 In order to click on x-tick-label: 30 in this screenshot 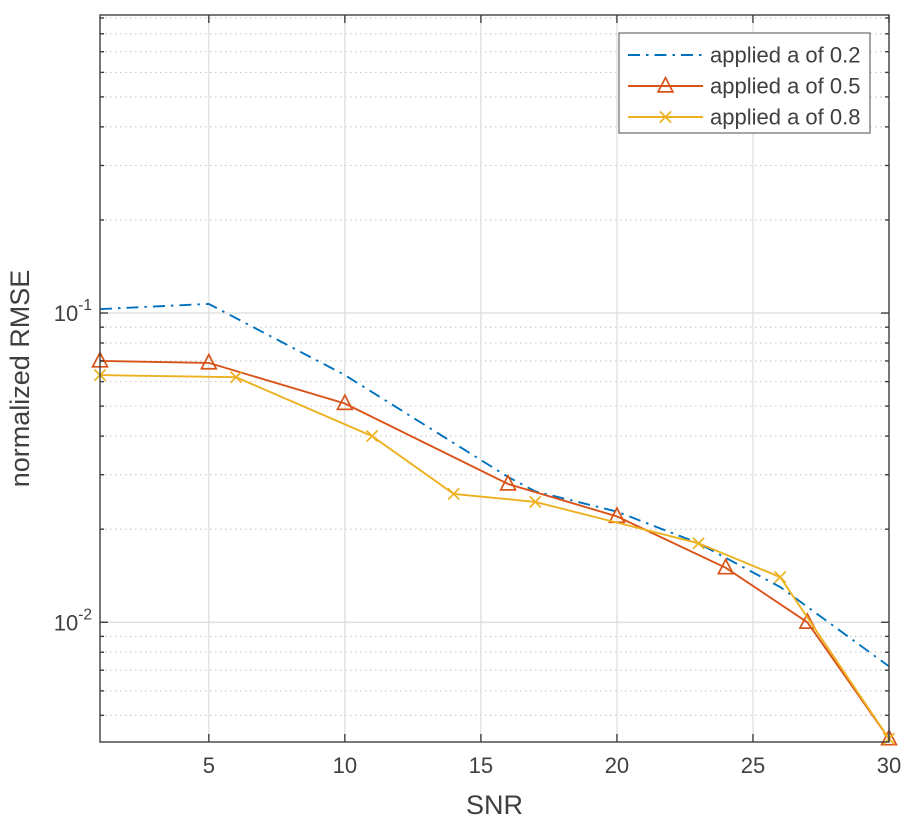, I will do `click(889, 765)`.